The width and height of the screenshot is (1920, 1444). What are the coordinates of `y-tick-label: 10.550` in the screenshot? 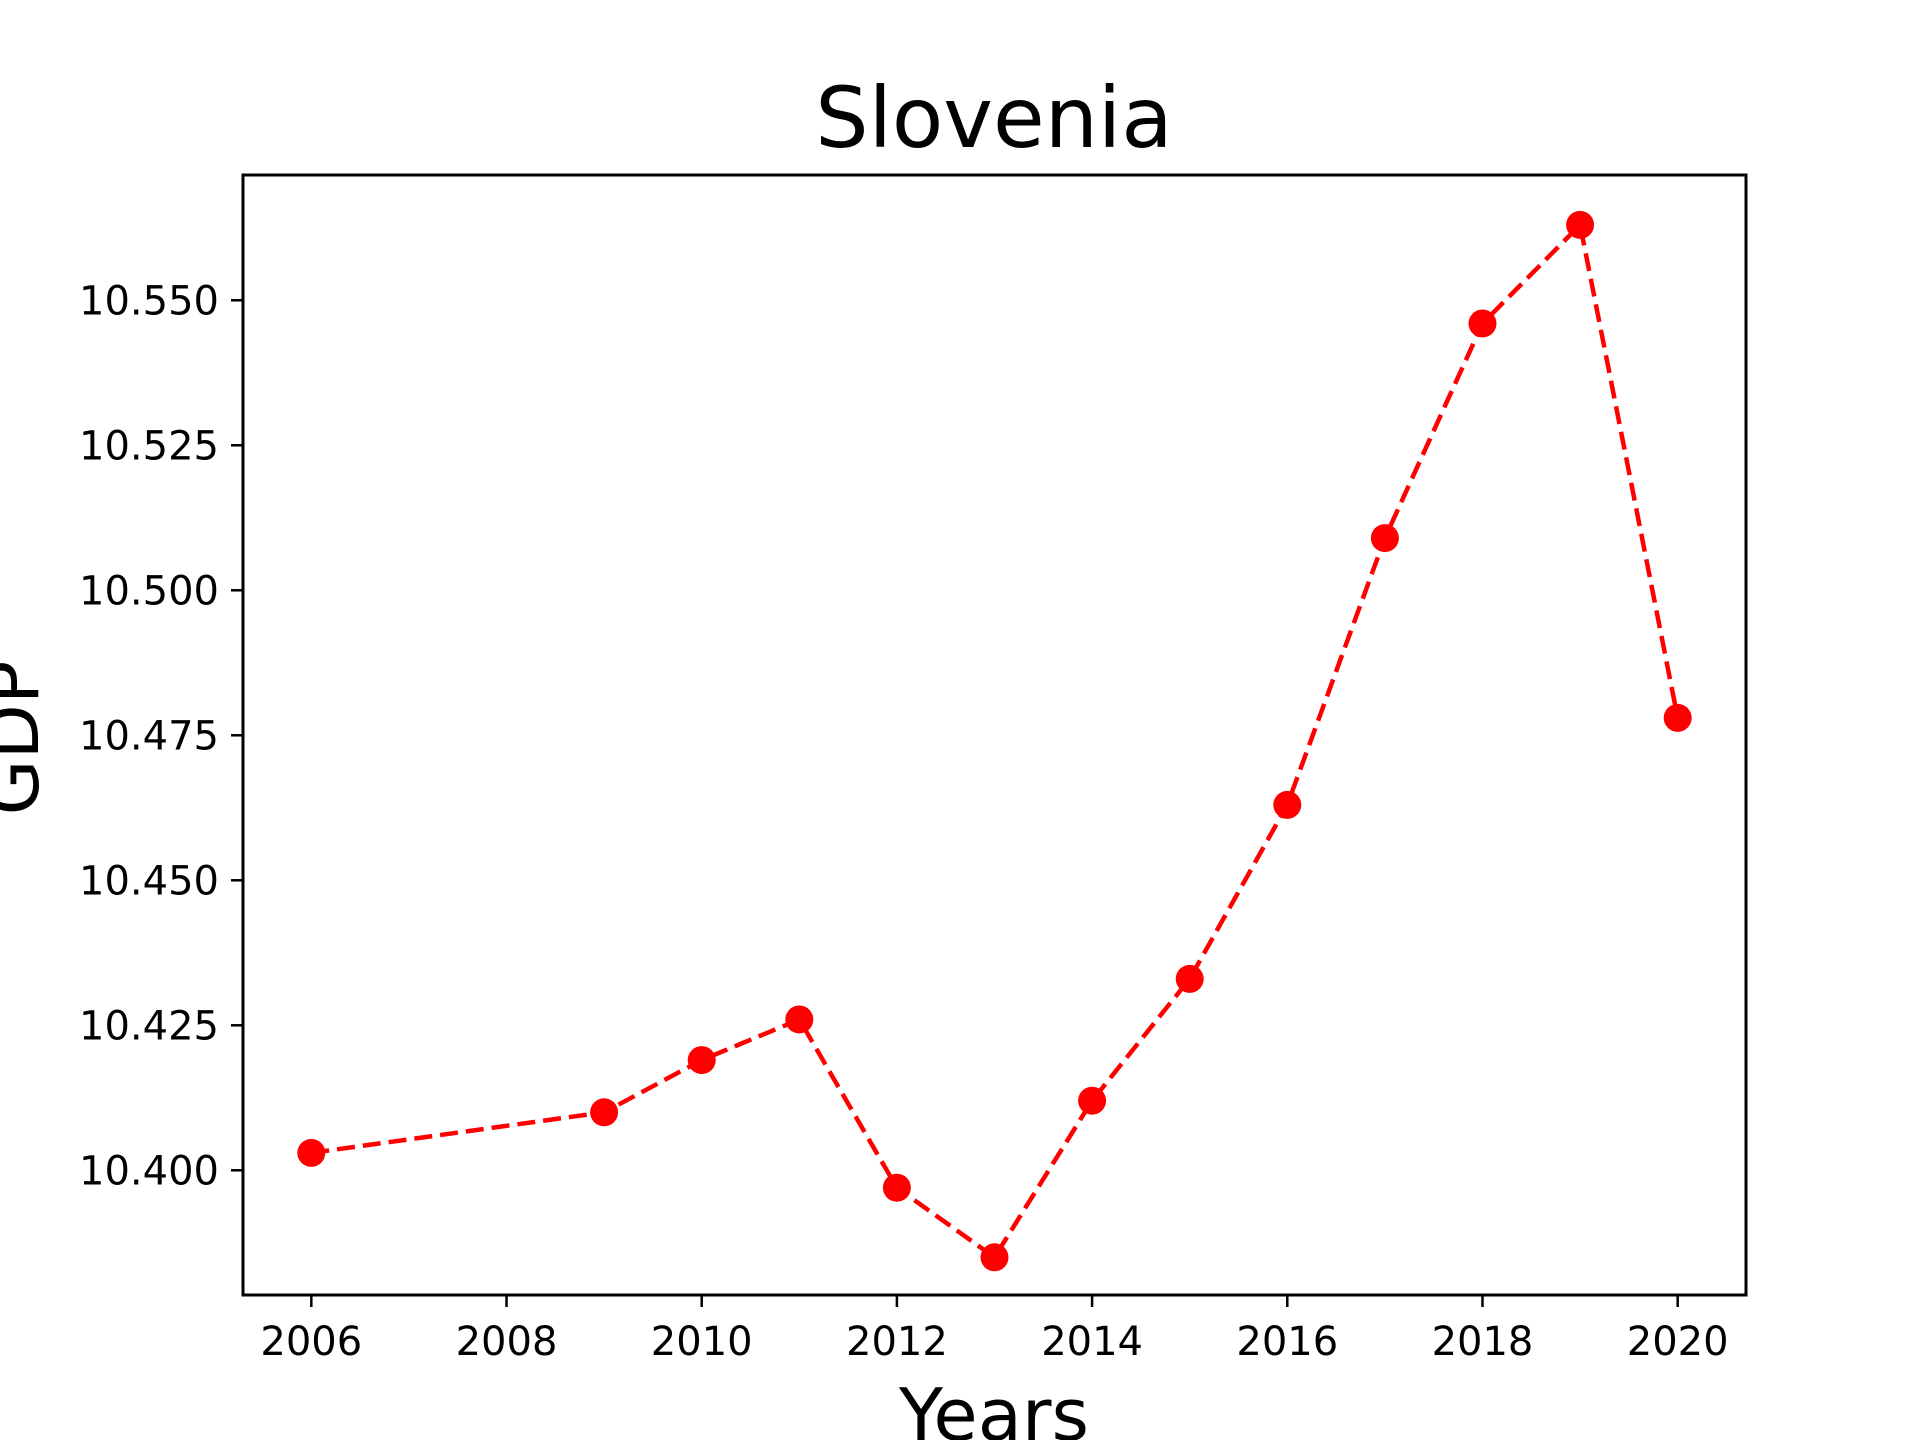 It's located at (149, 301).